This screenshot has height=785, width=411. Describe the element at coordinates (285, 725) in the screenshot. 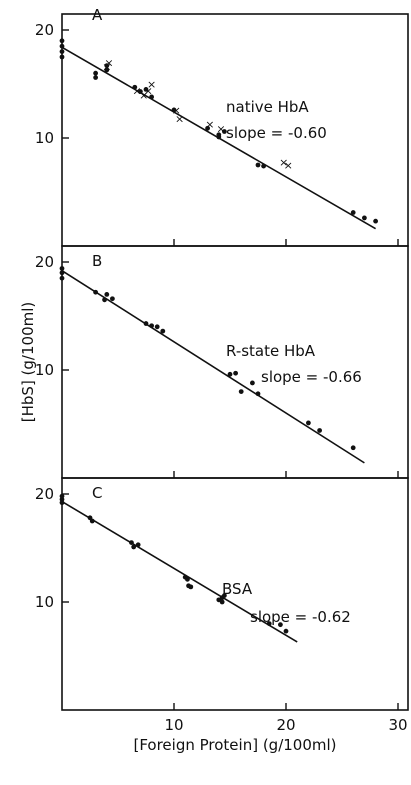

I see `x-tick-label: 20` at that location.